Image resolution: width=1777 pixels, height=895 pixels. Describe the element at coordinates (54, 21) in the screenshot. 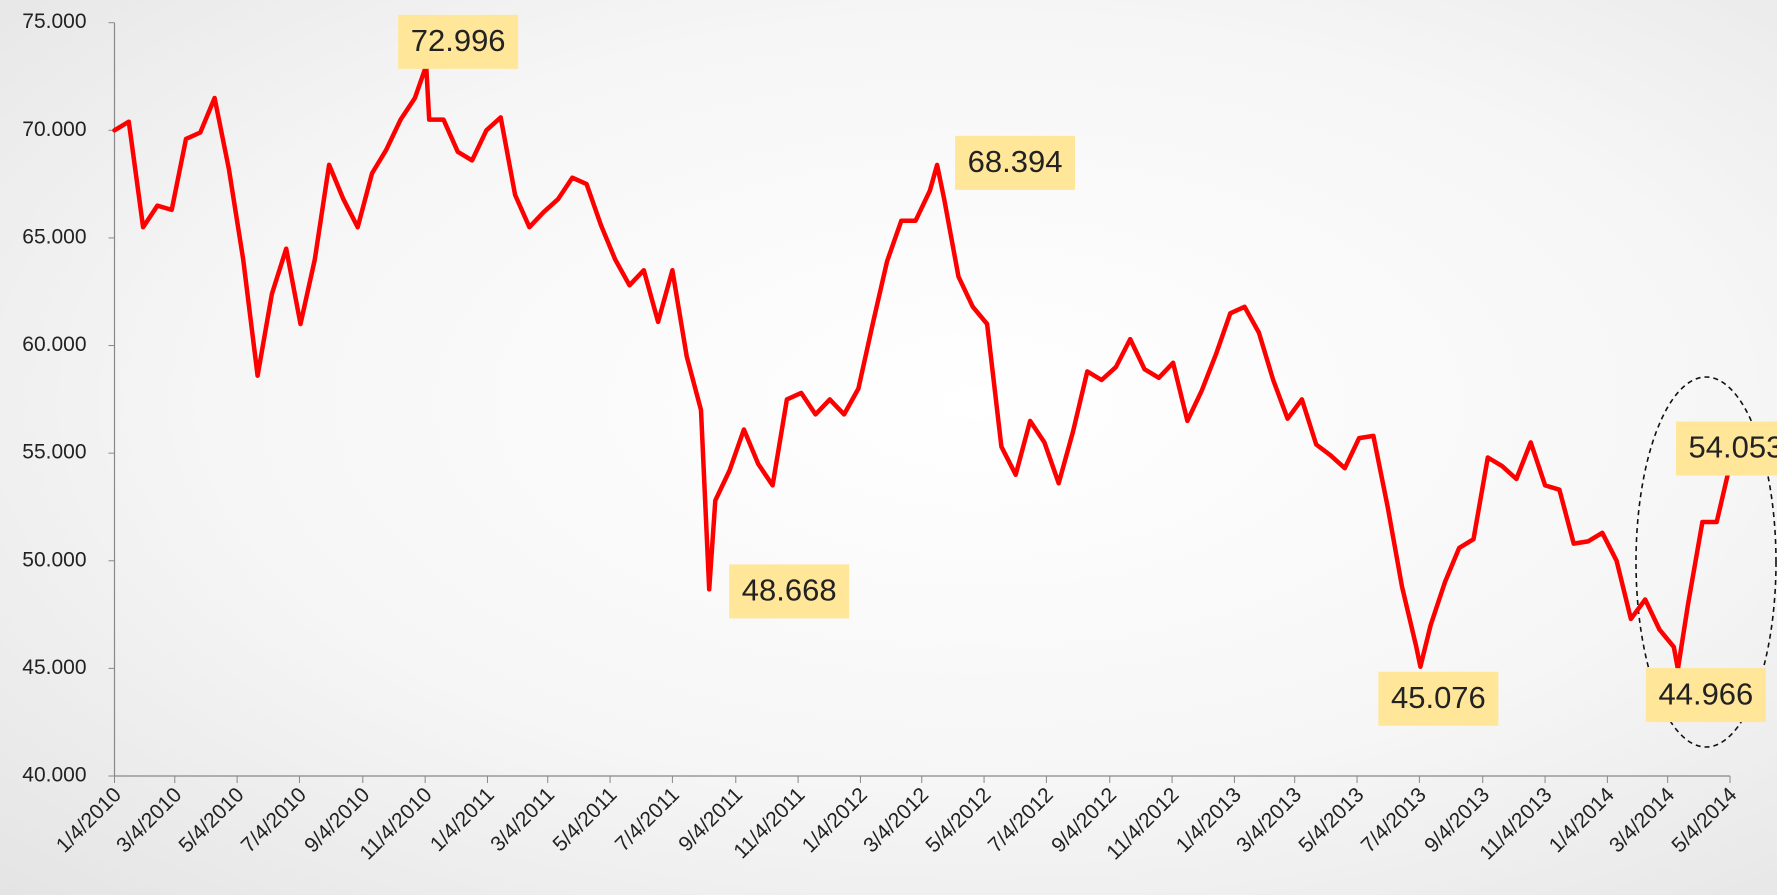

I see `y-tick-label: 75.000` at that location.